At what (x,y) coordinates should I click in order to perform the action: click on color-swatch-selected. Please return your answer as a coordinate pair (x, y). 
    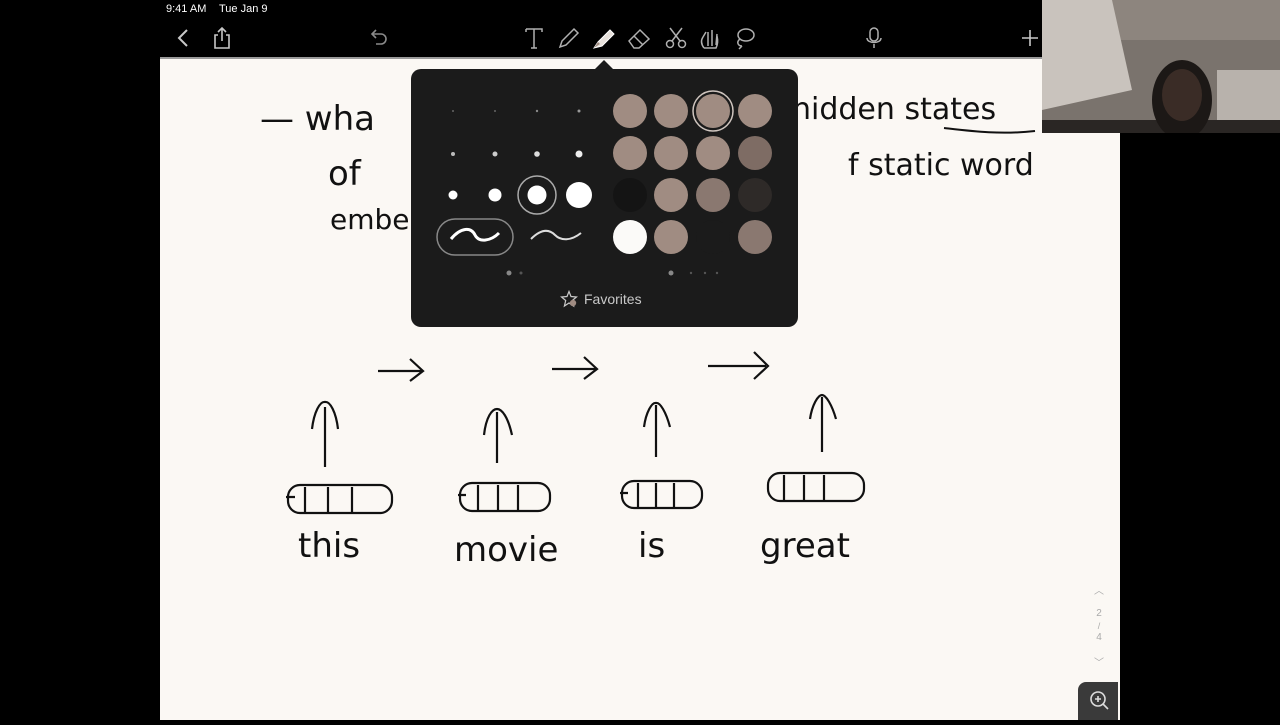
    Looking at the image, I should click on (713, 111).